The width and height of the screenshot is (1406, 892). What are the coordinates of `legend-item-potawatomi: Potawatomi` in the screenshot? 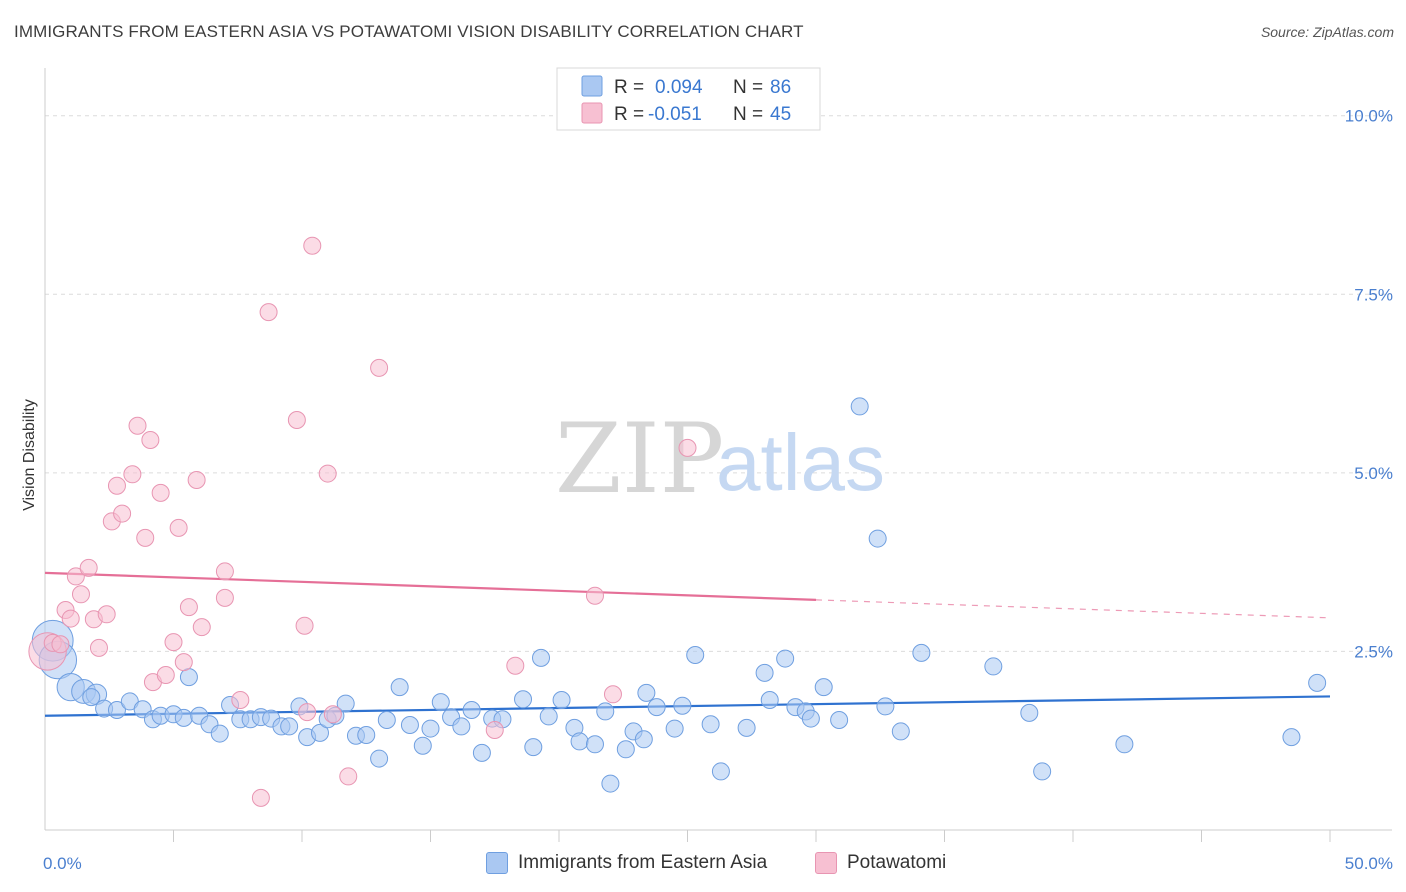 It's located at (880, 863).